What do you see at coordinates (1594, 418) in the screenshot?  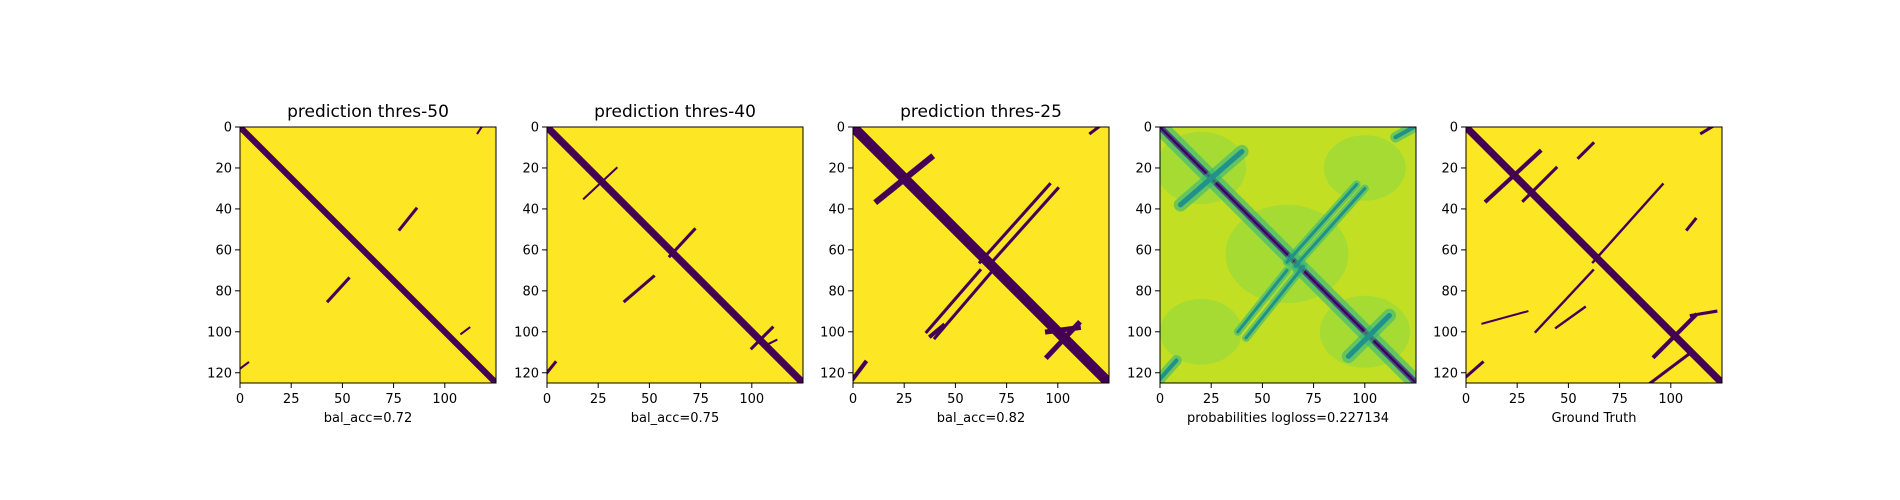 I see `x-axis-label: Ground Truth` at bounding box center [1594, 418].